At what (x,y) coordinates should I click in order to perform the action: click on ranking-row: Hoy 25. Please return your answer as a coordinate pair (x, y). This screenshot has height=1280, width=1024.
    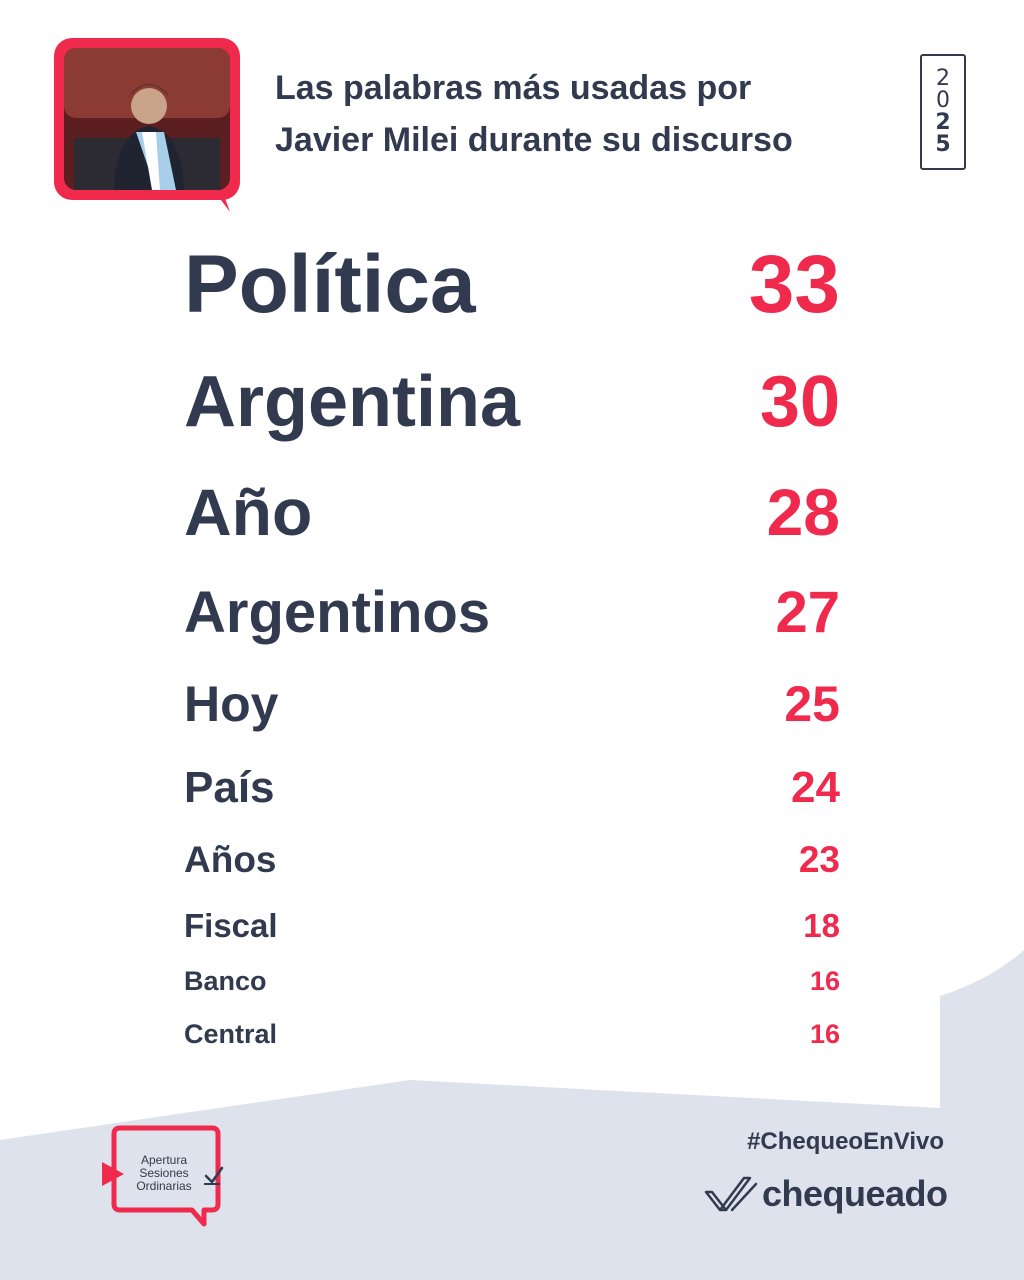
    Looking at the image, I should click on (512, 704).